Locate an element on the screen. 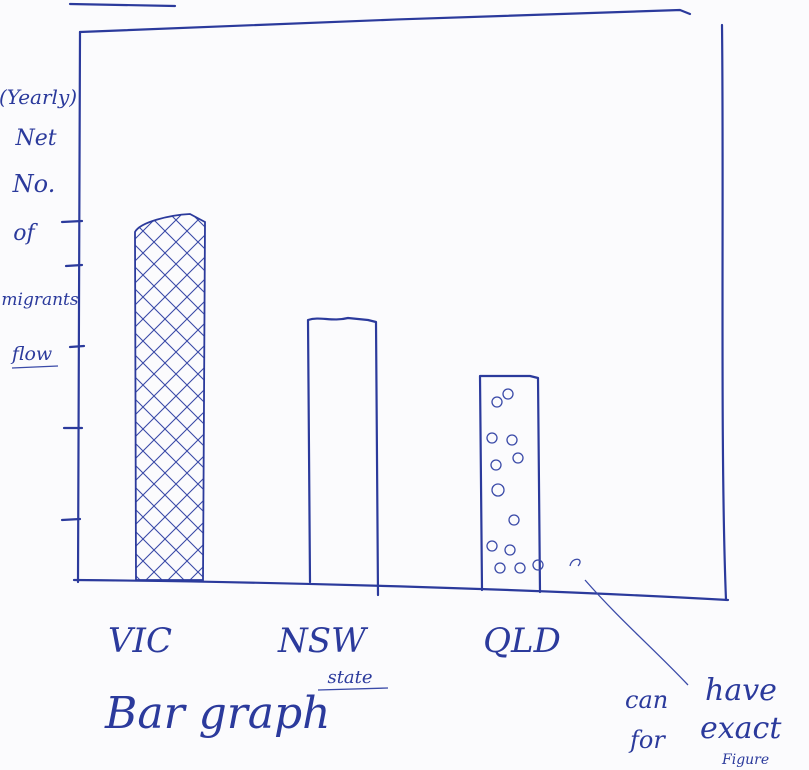 This screenshot has width=809, height=770. bar-qld is located at coordinates (510, 484).